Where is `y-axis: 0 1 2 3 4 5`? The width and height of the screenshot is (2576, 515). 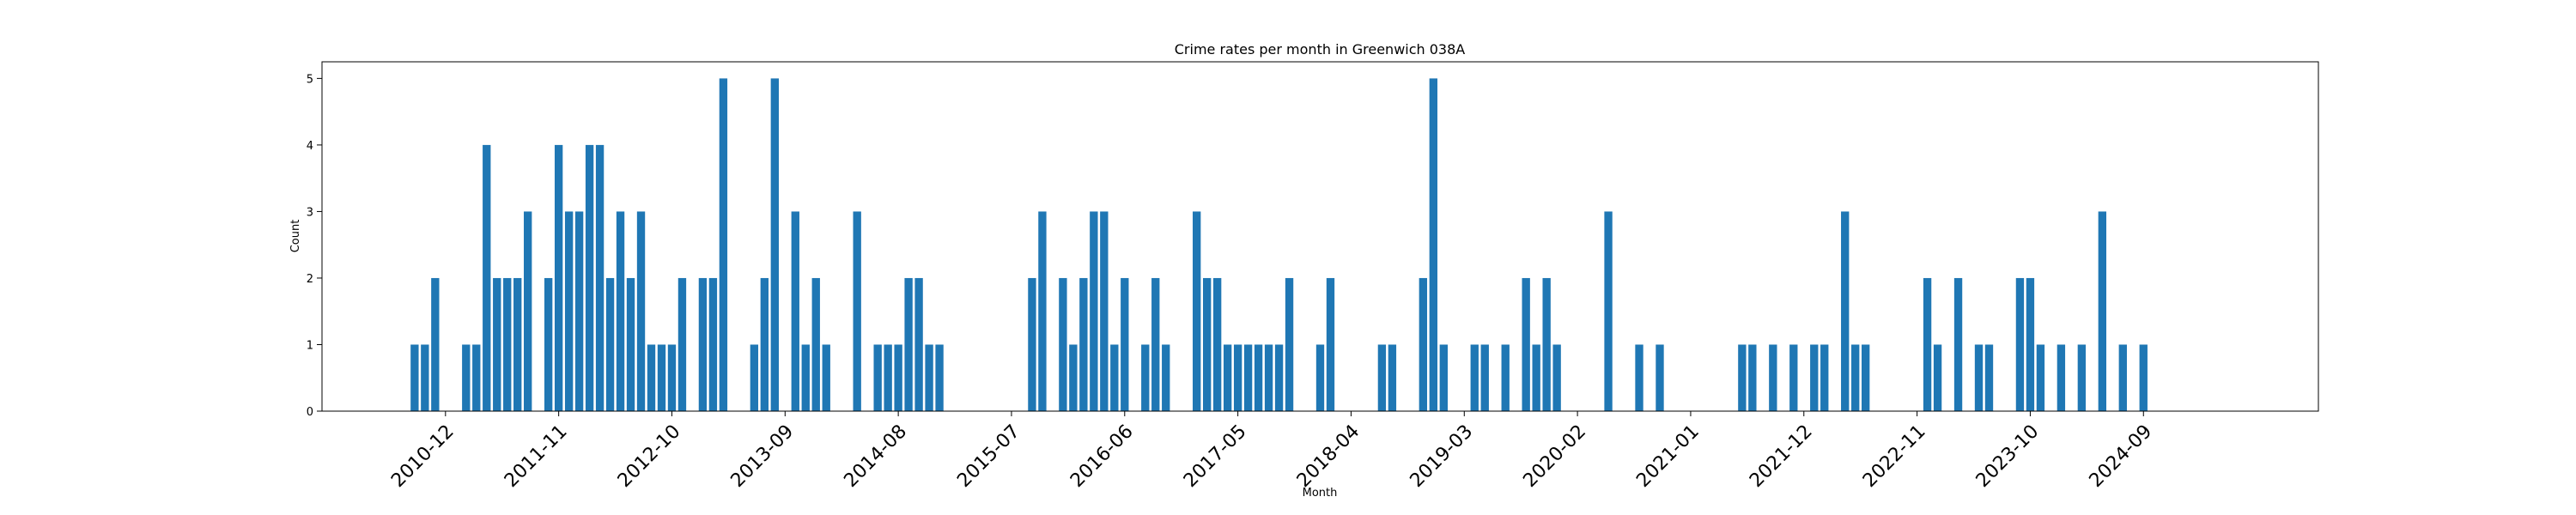 y-axis: 0 1 2 3 4 5 is located at coordinates (314, 246).